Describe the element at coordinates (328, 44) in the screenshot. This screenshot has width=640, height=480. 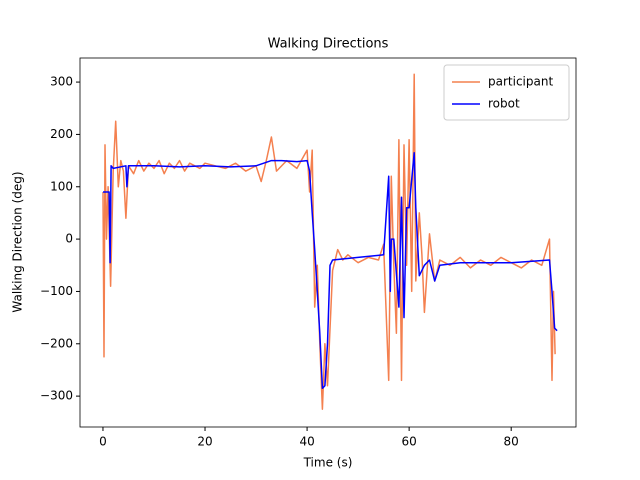
I see `chart-title: Walking Directions` at that location.